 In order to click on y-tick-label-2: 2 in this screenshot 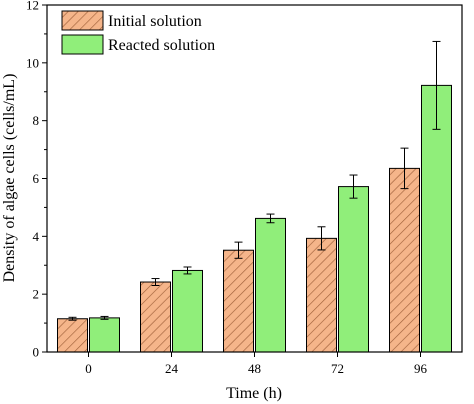, I will do `click(36, 294)`.